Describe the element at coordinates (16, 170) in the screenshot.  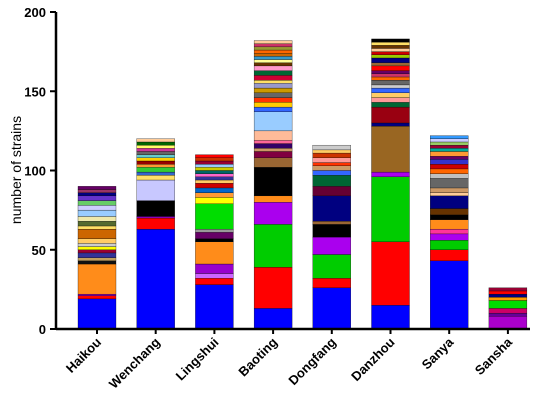
I see `y-axis-title: number of strains` at that location.